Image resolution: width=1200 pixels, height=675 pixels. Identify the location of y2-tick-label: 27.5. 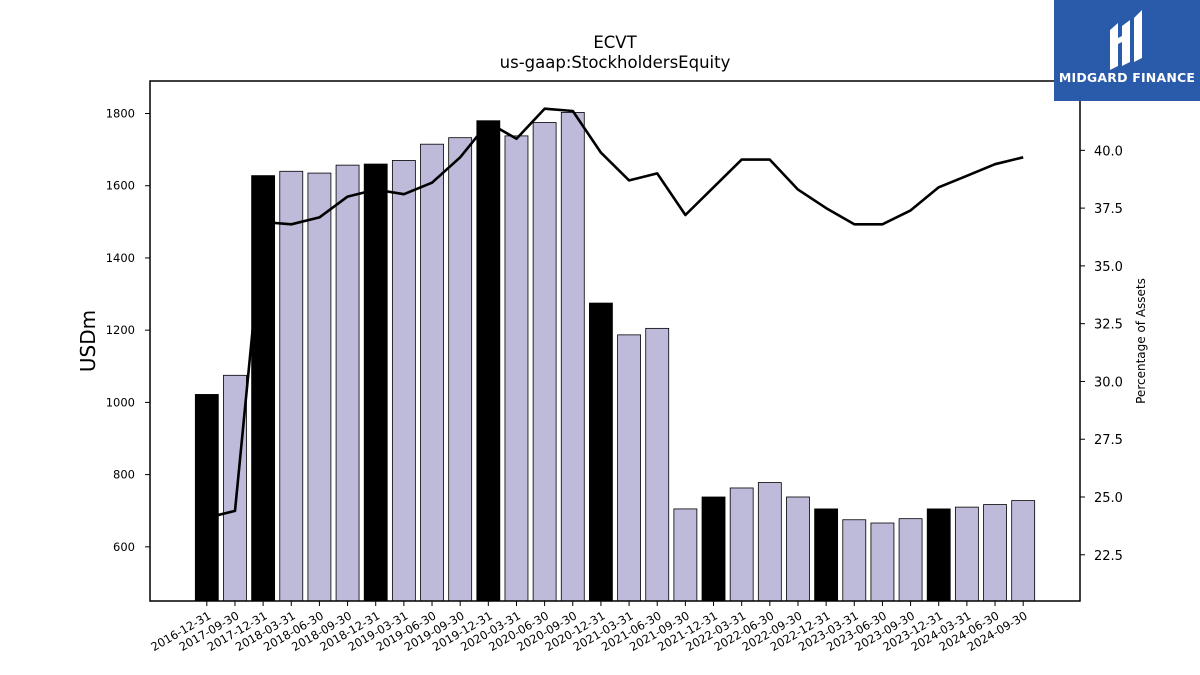
(1108, 440).